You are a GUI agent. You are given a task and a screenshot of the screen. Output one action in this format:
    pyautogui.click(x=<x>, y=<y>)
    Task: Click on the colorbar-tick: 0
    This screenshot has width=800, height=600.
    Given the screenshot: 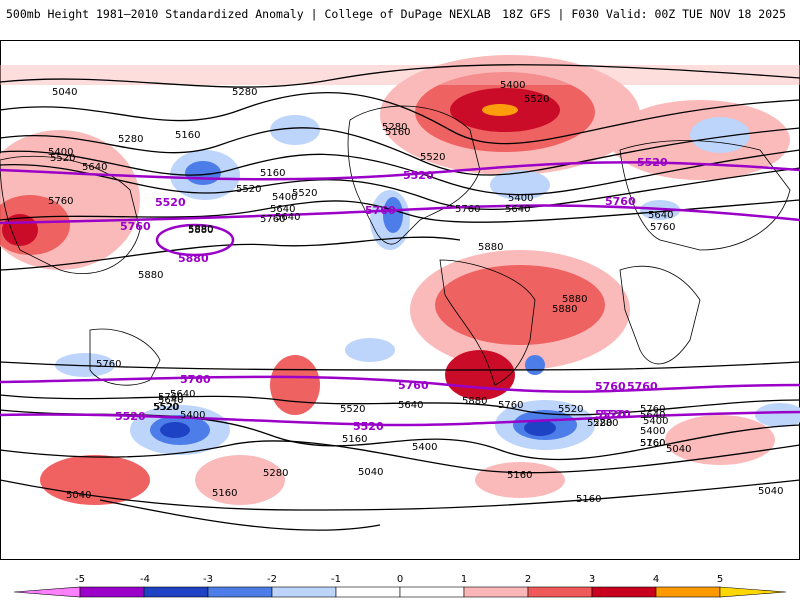 What is the action you would take?
    pyautogui.click(x=400, y=579)
    